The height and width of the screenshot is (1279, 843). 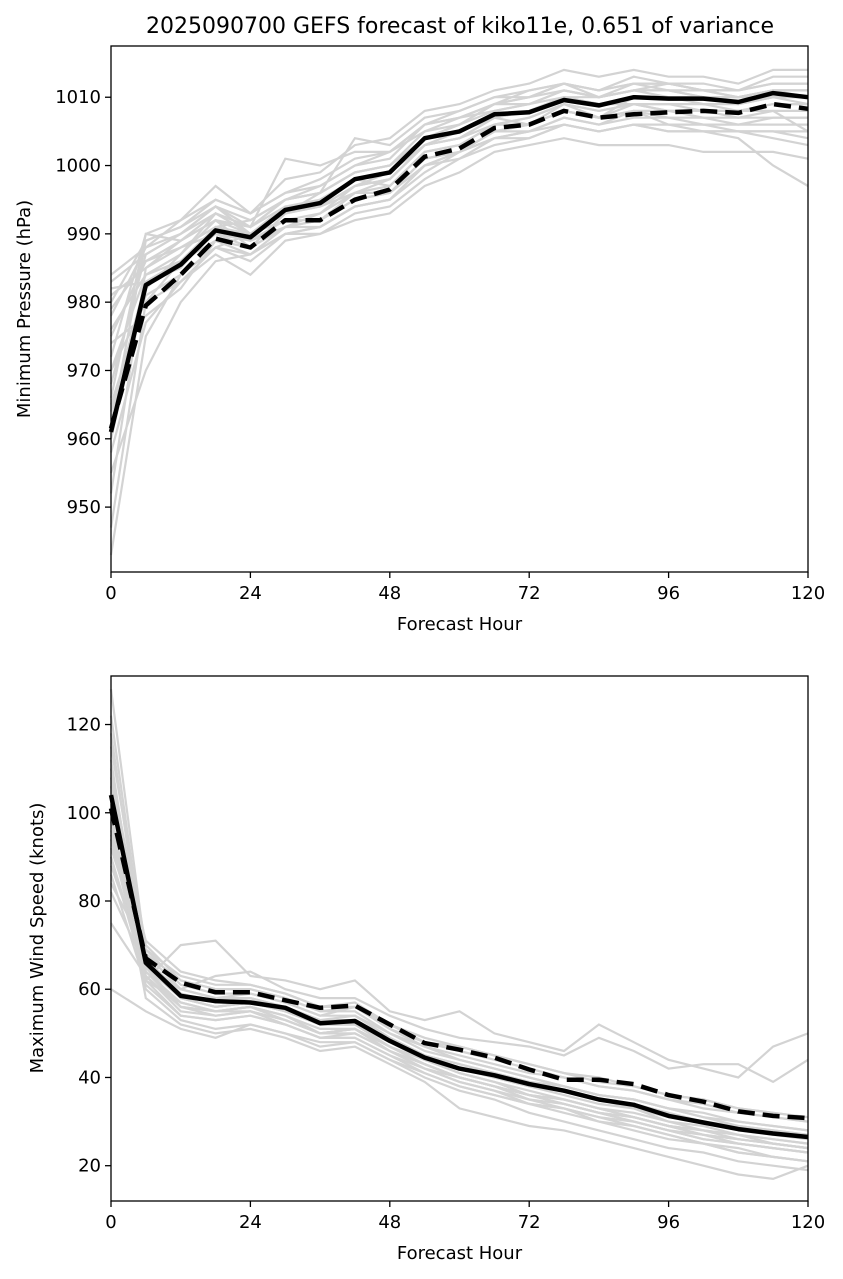 I want to click on pressure-y-tick-label: 970, so click(x=84, y=370).